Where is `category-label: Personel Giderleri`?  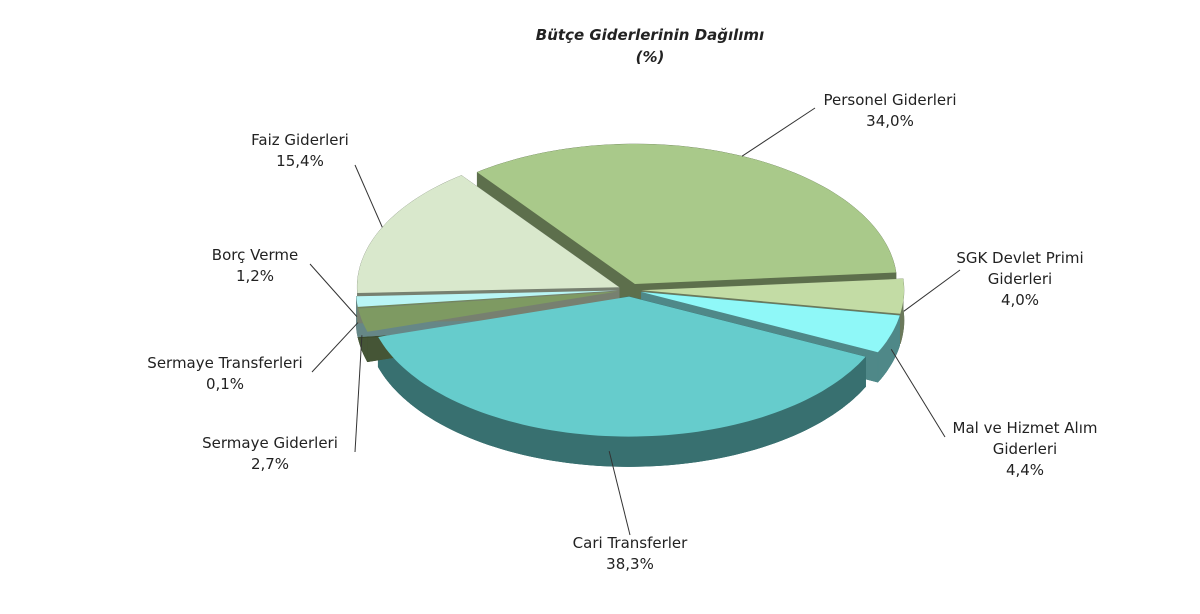
category-label: Personel Giderleri is located at coordinates (889, 100).